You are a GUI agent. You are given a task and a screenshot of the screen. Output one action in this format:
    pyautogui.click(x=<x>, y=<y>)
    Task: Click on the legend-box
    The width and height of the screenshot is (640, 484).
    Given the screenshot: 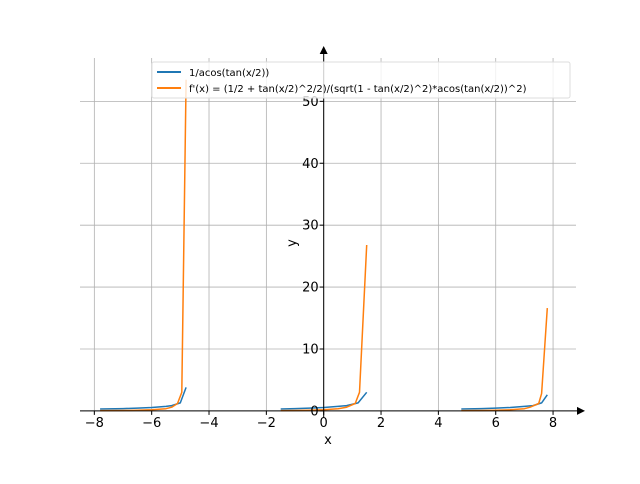 What is the action you would take?
    pyautogui.click(x=361, y=80)
    